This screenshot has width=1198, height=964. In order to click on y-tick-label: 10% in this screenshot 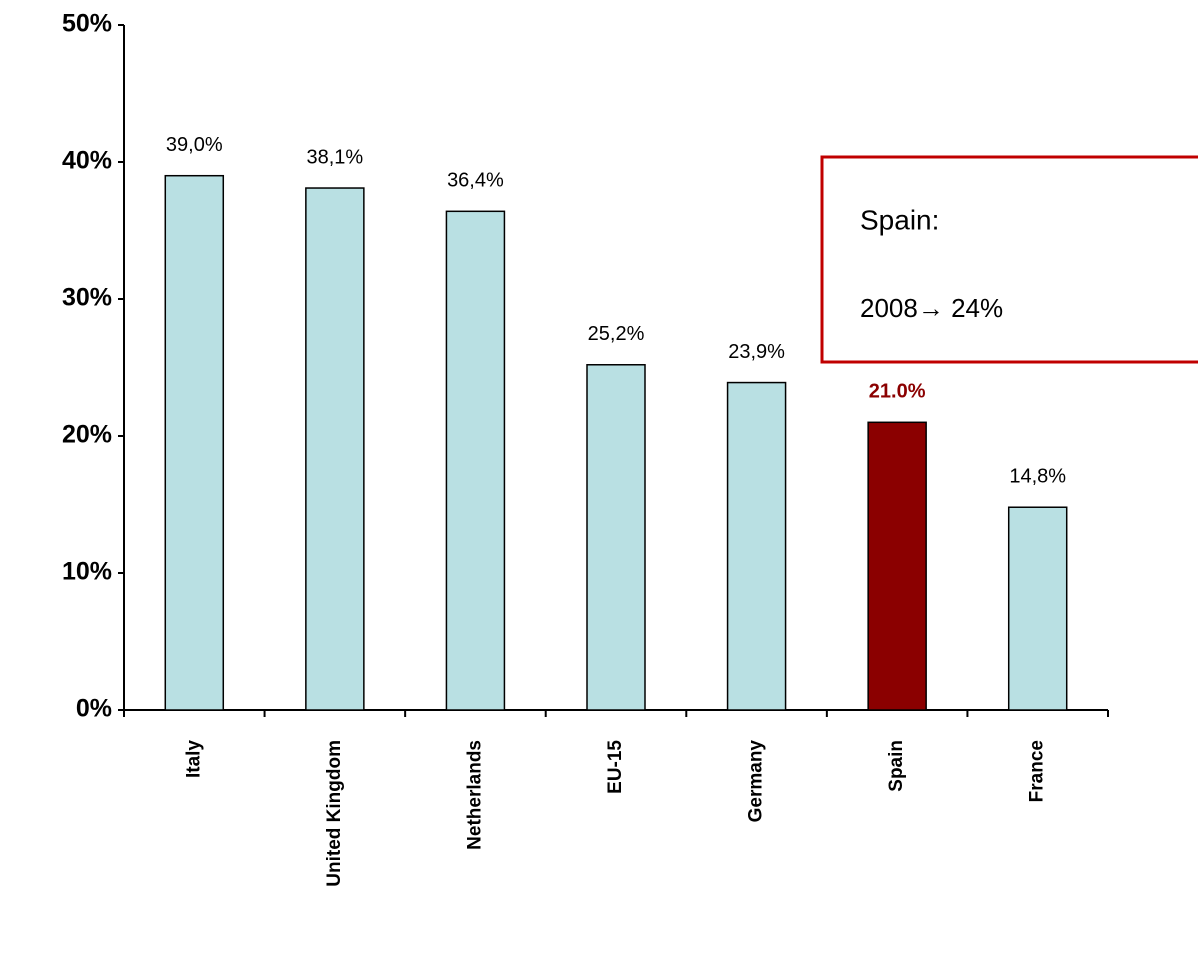, I will do `click(87, 572)`.